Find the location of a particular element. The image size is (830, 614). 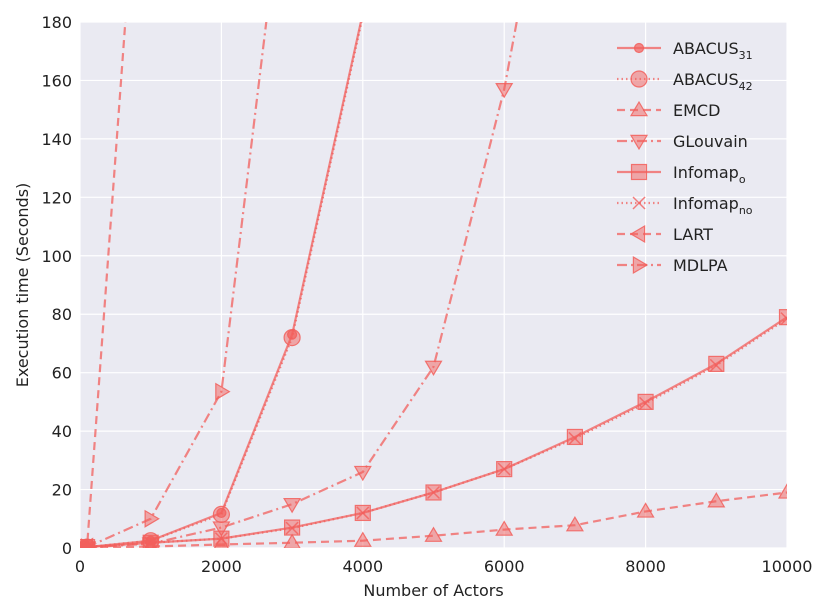

legend-label: MDLPA is located at coordinates (700, 265).